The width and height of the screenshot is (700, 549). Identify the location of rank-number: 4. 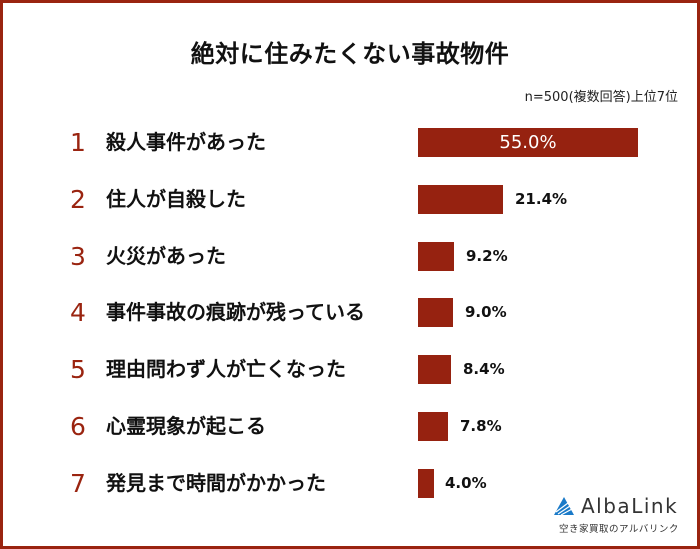
(78, 312).